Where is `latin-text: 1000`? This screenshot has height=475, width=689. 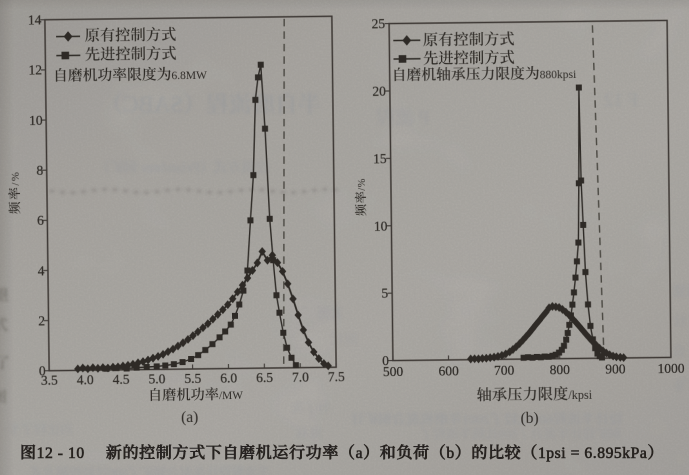 latin-text: 1000 is located at coordinates (670, 368).